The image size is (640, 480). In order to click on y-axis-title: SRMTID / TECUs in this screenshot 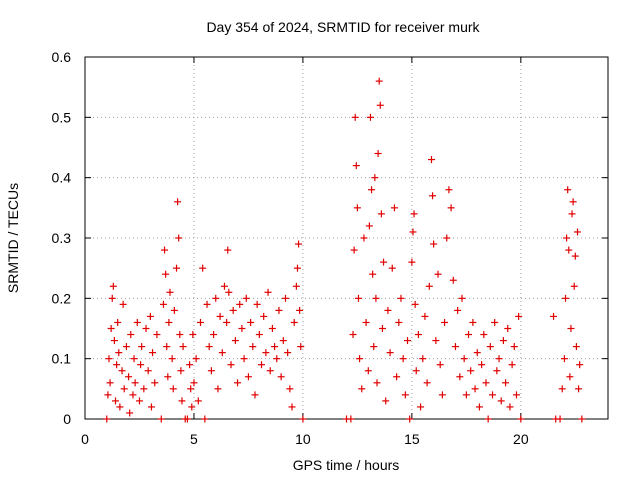, I will do `click(13, 238)`.